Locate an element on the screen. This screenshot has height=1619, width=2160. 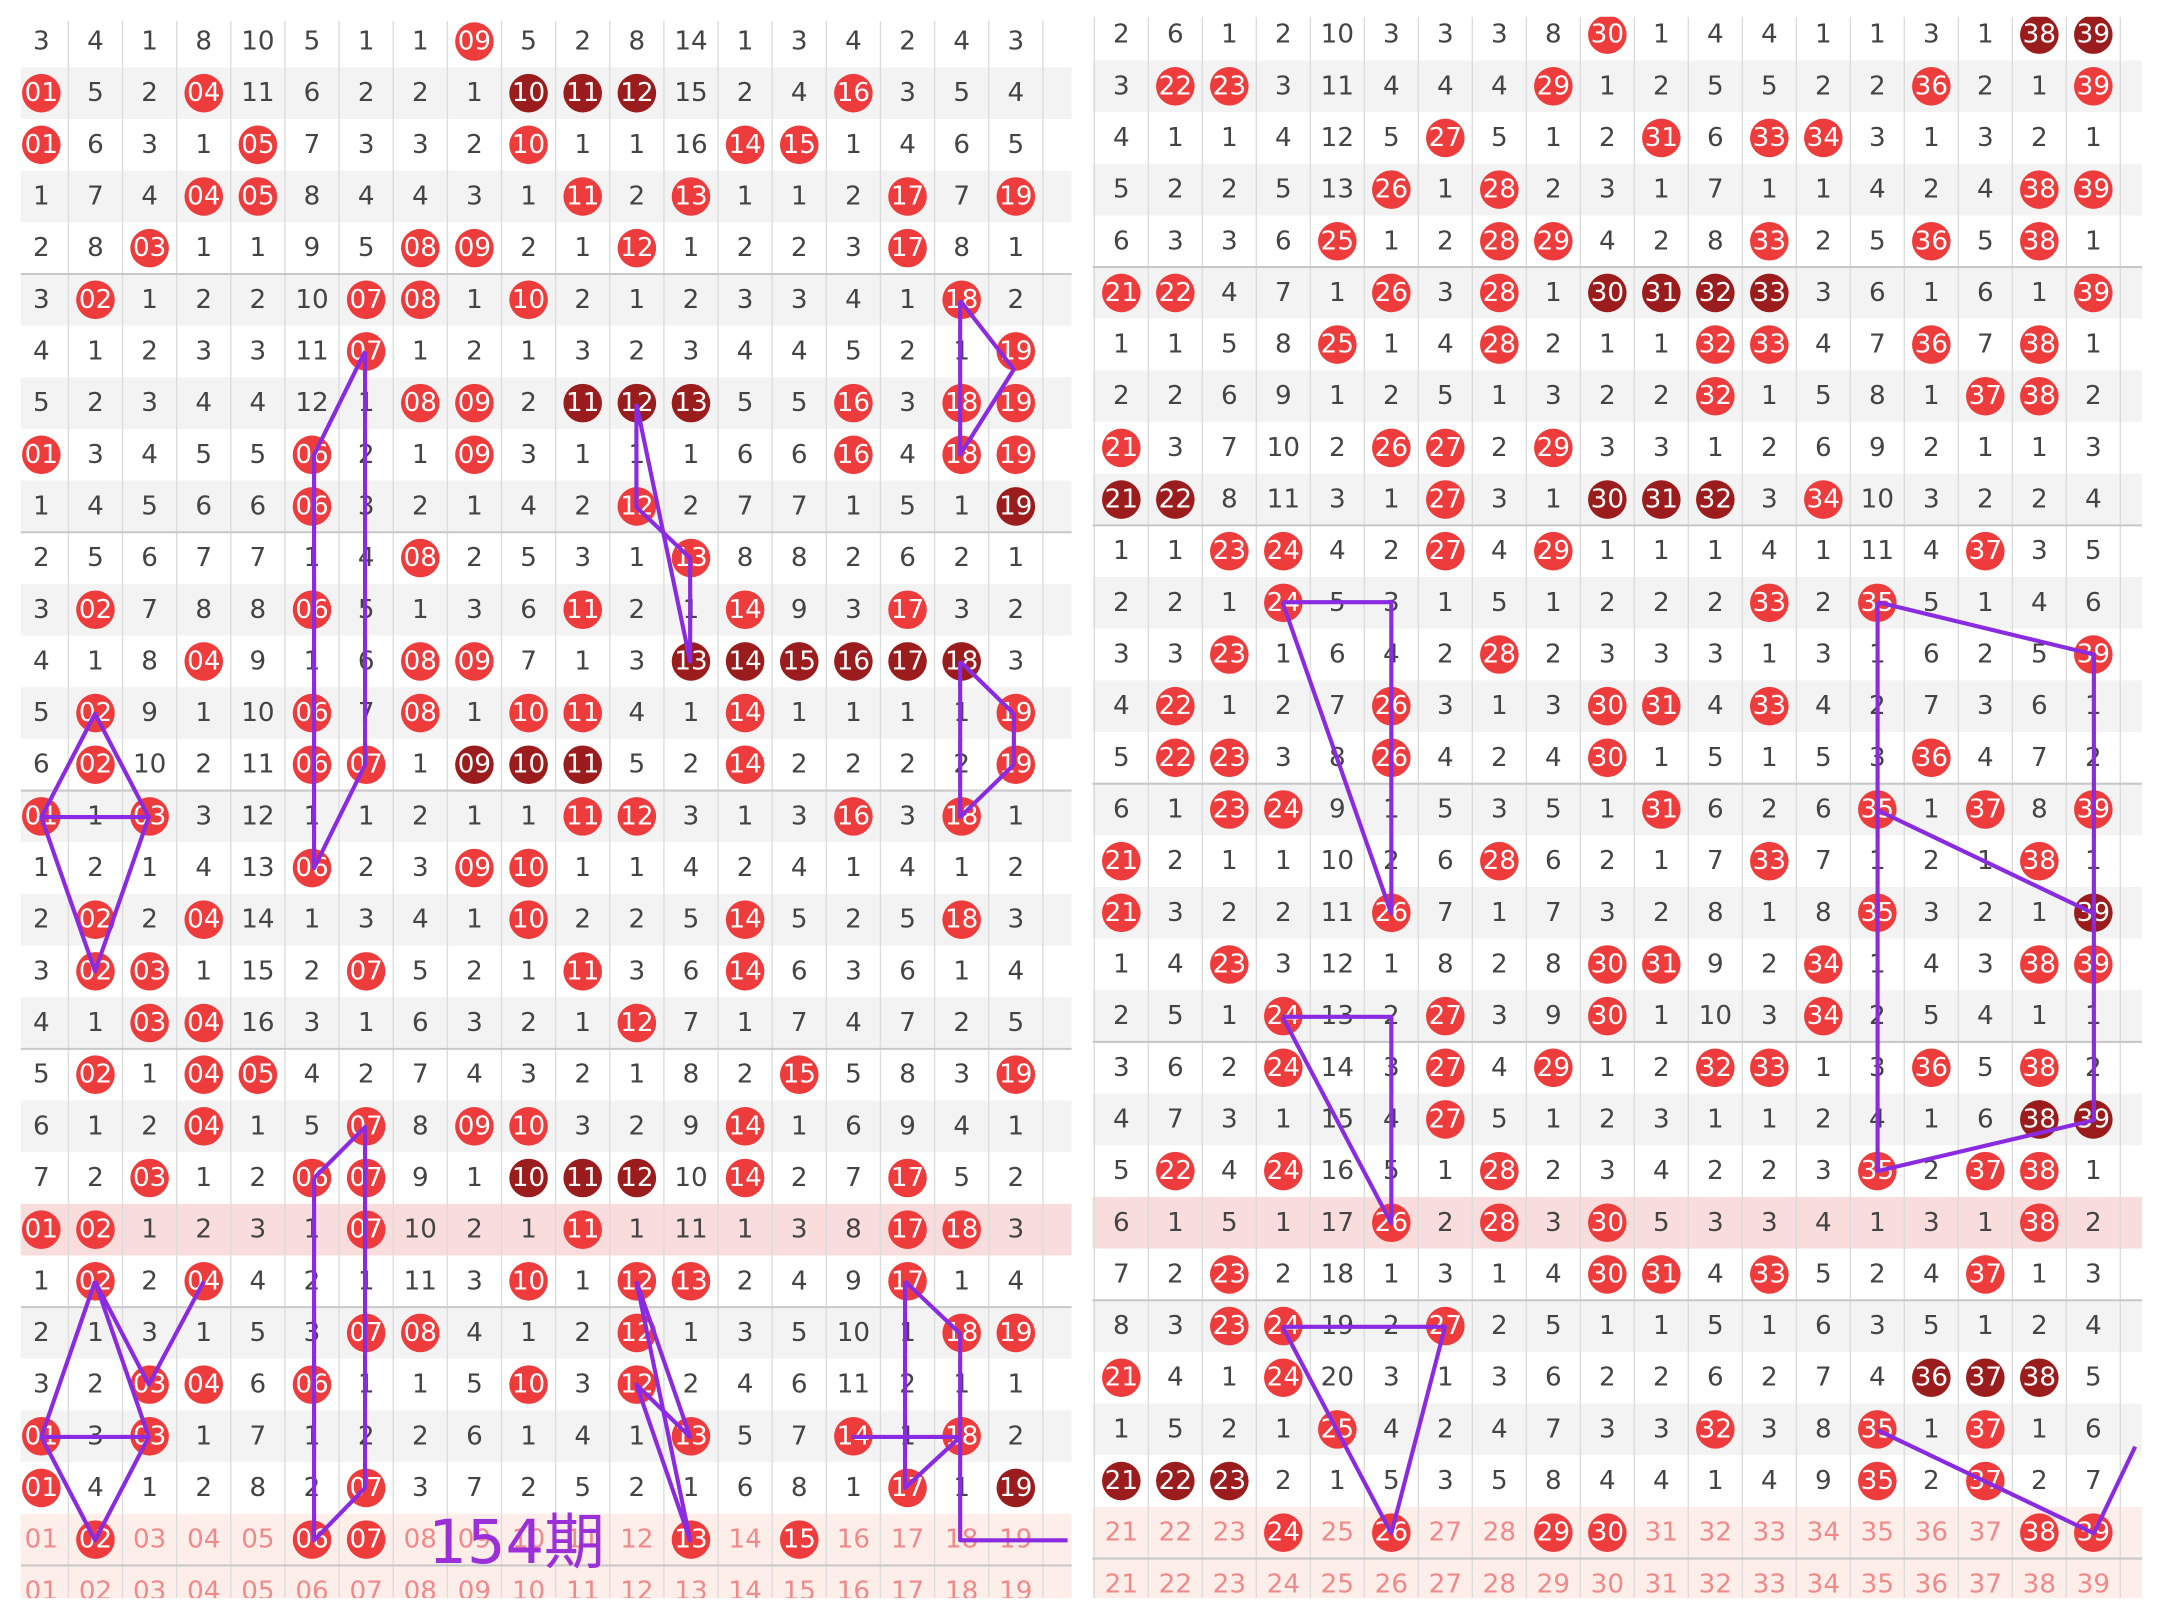
column-number: 17 is located at coordinates (907, 1540).